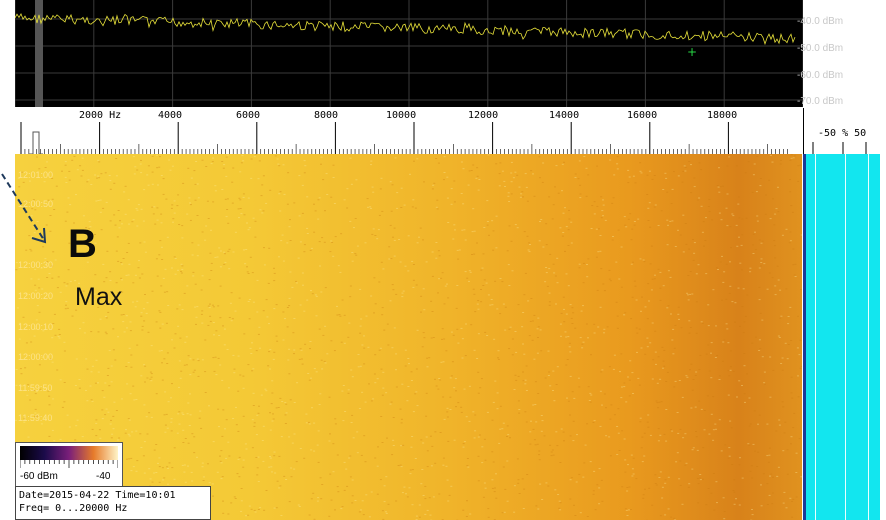  Describe the element at coordinates (820, 48) in the screenshot. I see `db-label: -50.0 dBm` at that location.